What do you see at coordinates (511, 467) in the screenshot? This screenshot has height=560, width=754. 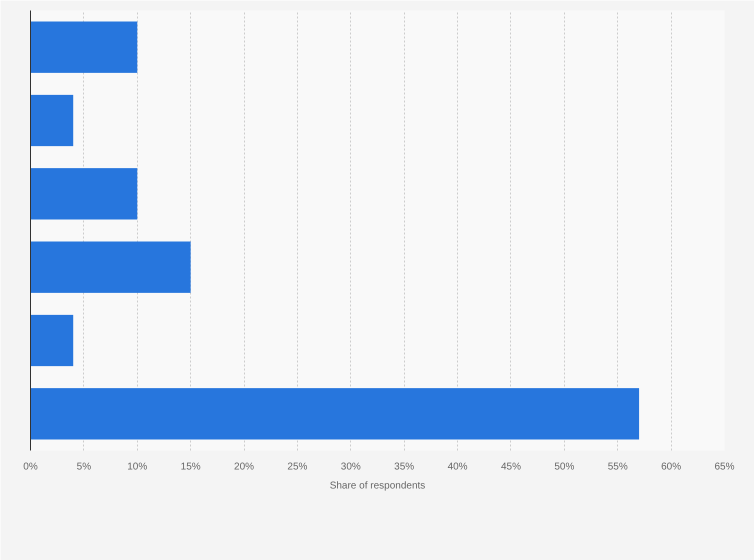 I see `x-tick-label: 45%` at bounding box center [511, 467].